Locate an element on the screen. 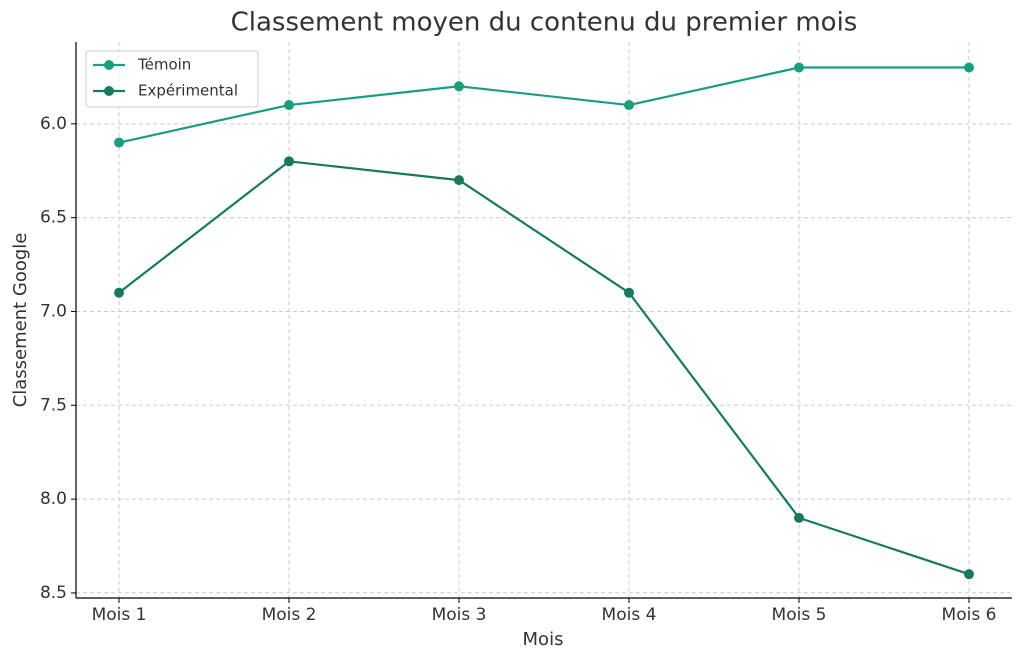 The width and height of the screenshot is (1024, 664). x-axis-label: Mois is located at coordinates (543, 639).